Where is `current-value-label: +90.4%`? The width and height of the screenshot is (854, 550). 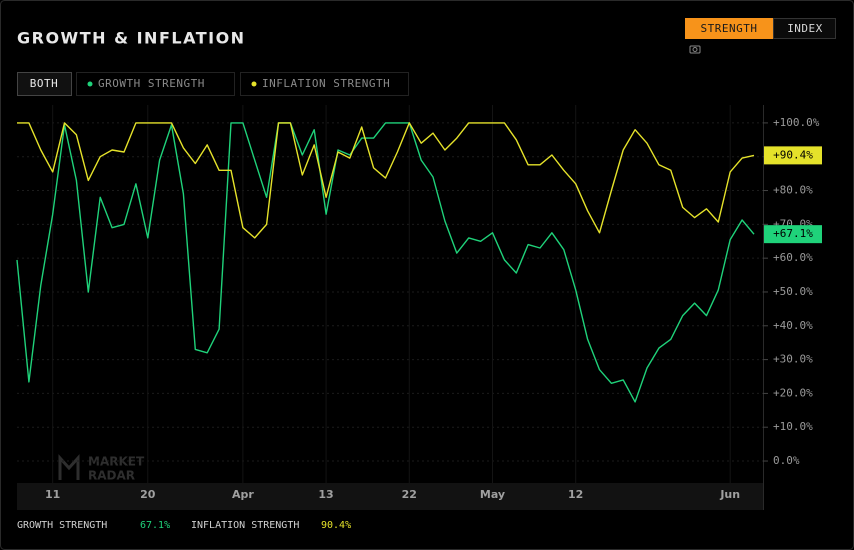
current-value-label: +90.4% is located at coordinates (793, 154).